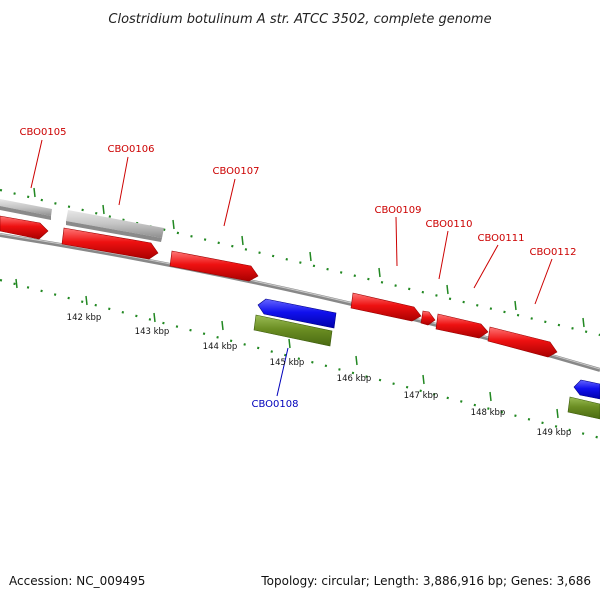  Describe the element at coordinates (110, 243) in the screenshot. I see `gene-arrow-CBO0106` at that location.